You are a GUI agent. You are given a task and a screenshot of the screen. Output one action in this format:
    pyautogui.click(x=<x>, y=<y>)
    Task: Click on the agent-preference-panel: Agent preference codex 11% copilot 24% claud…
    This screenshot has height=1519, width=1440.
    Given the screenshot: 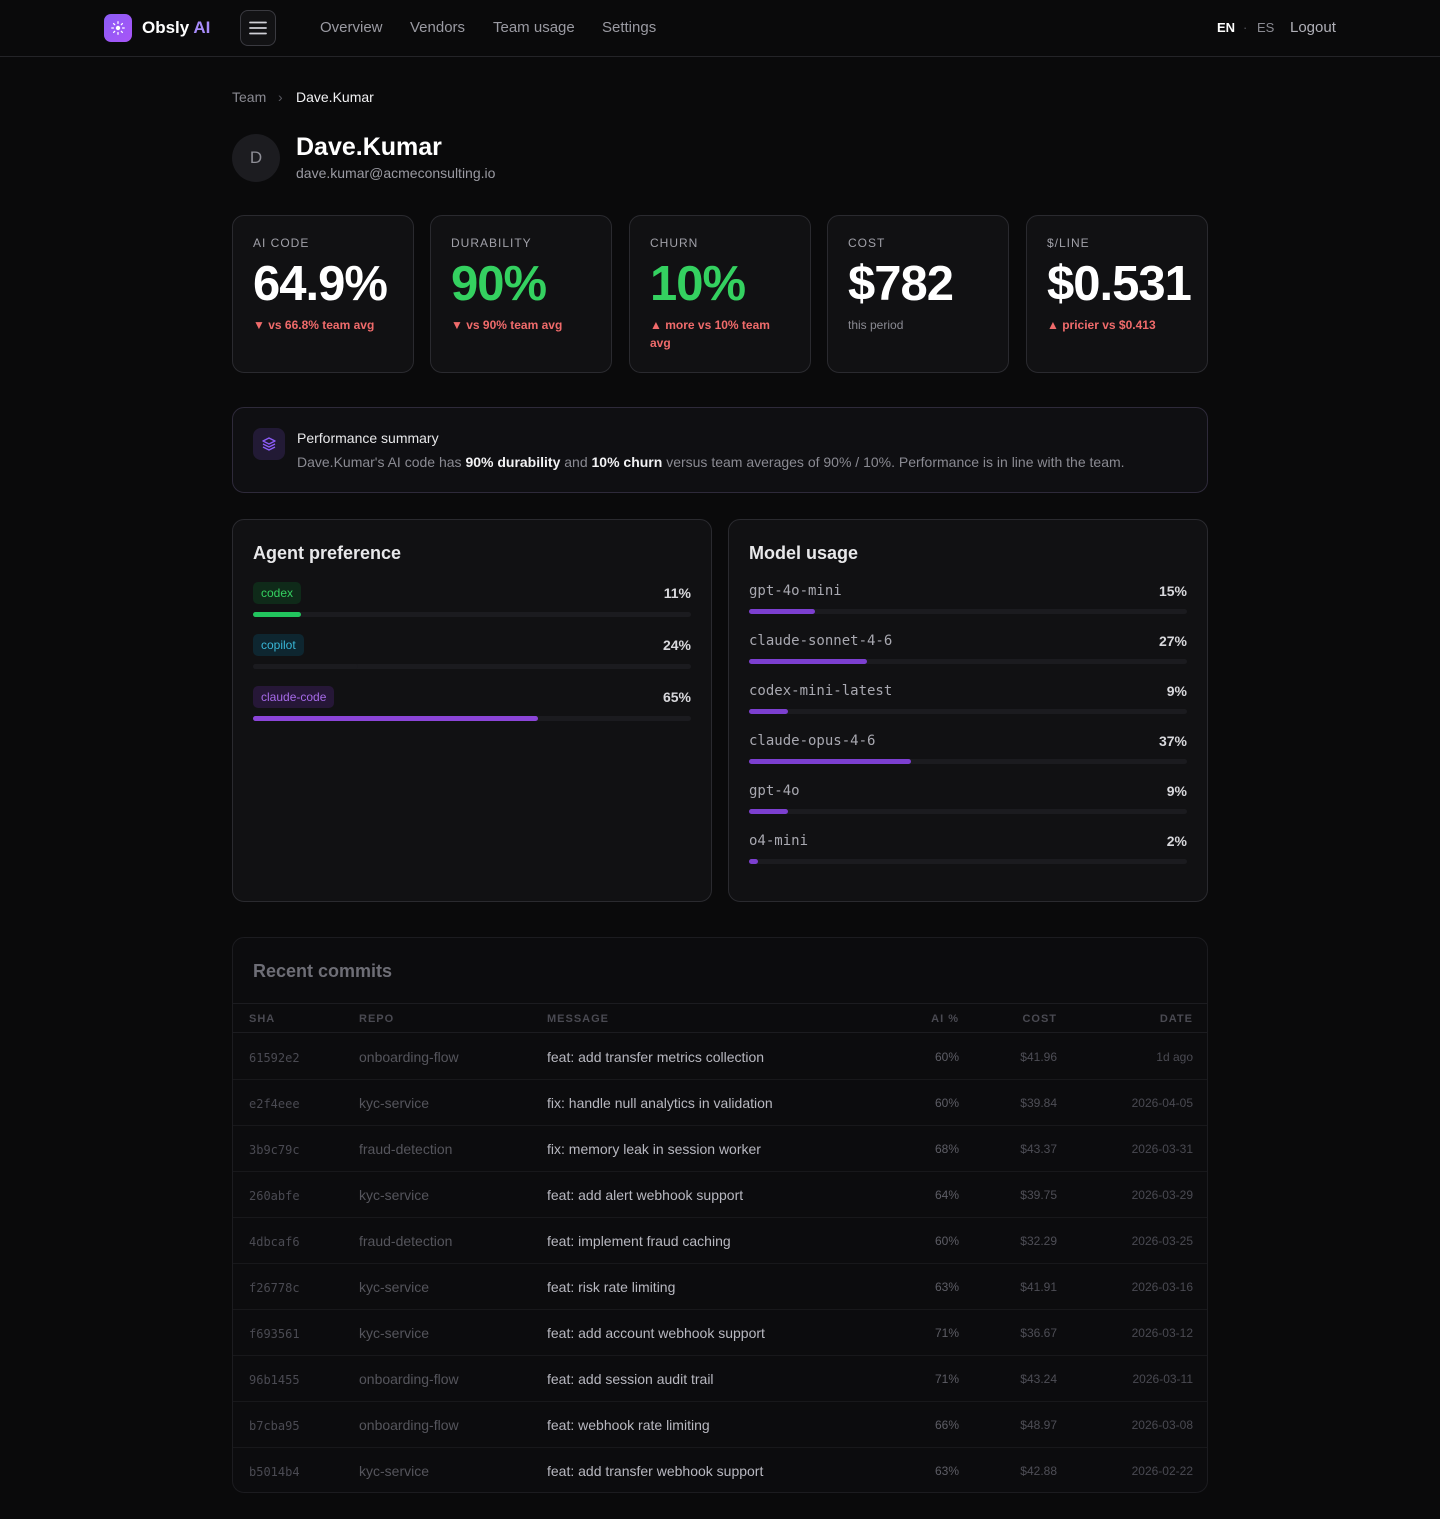 What is the action you would take?
    pyautogui.click(x=472, y=710)
    